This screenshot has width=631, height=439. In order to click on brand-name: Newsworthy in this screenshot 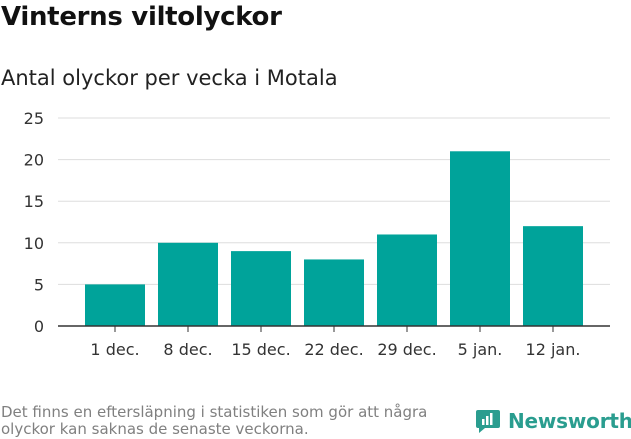, I will do `click(569, 421)`.